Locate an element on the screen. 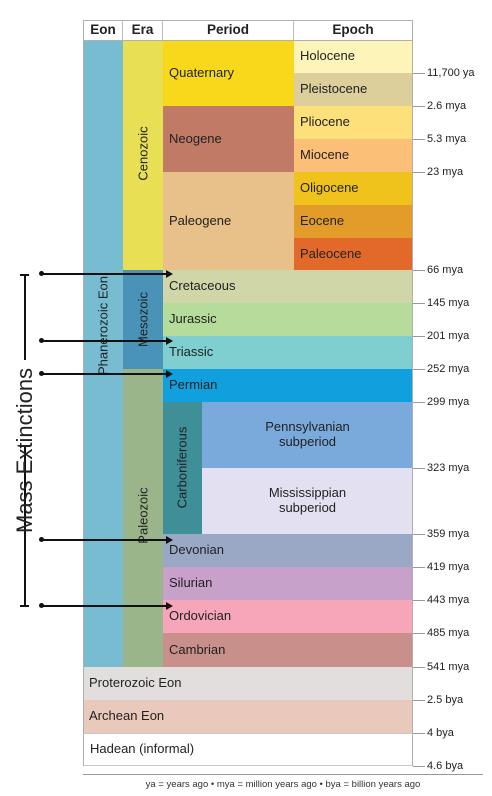 This screenshot has width=492, height=796. era-mesozoic is located at coordinates (143, 319).